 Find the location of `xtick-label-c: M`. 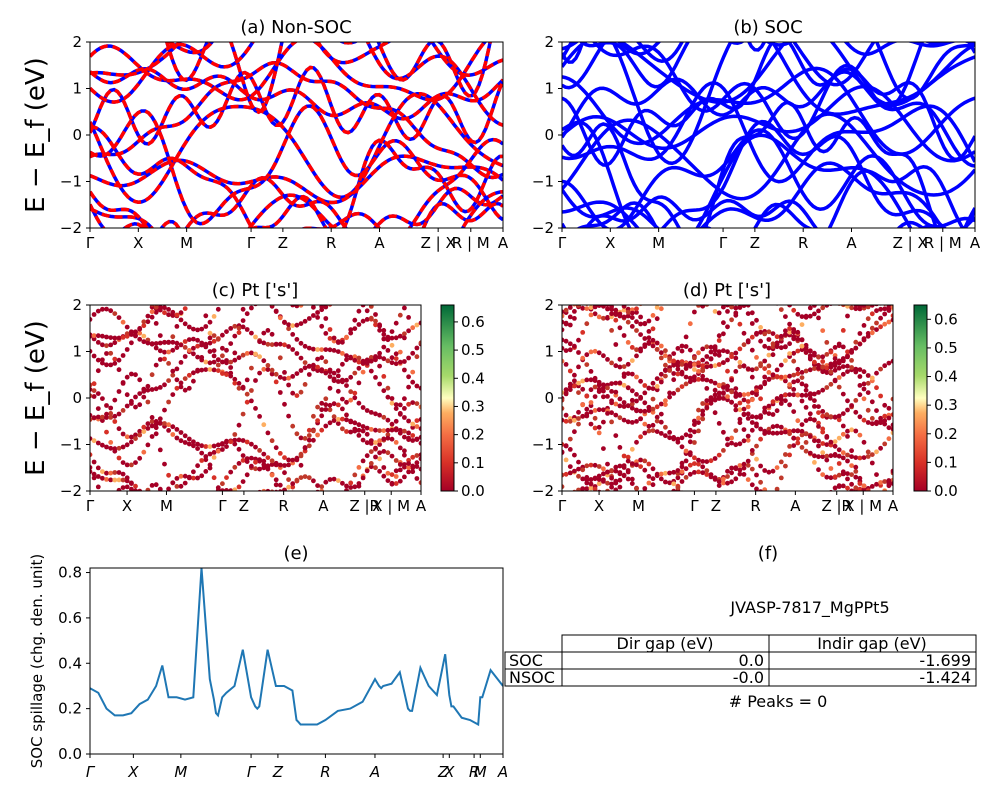

xtick-label-c: M is located at coordinates (166, 506).